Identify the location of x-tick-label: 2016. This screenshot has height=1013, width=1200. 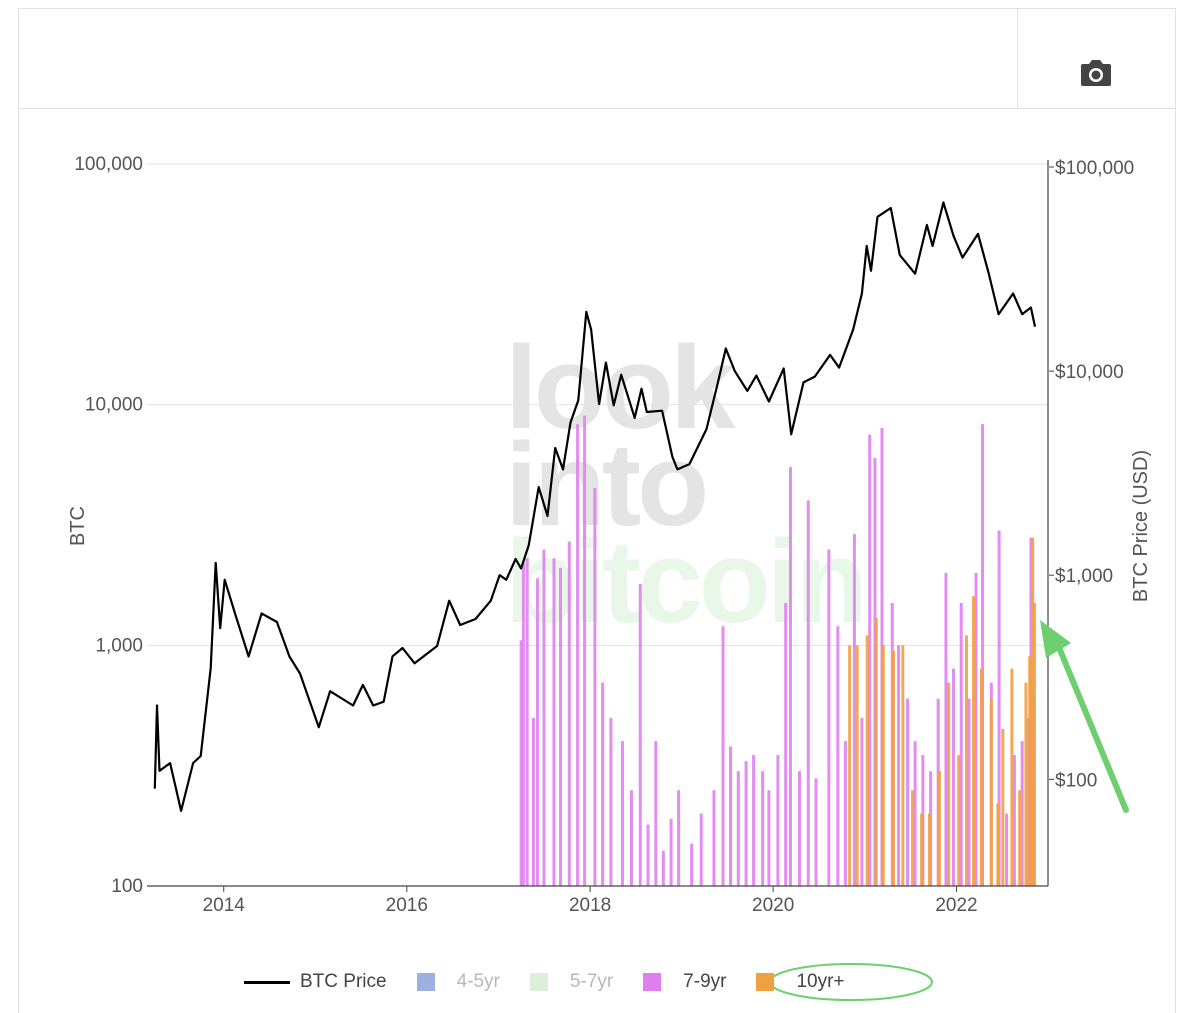
(407, 905).